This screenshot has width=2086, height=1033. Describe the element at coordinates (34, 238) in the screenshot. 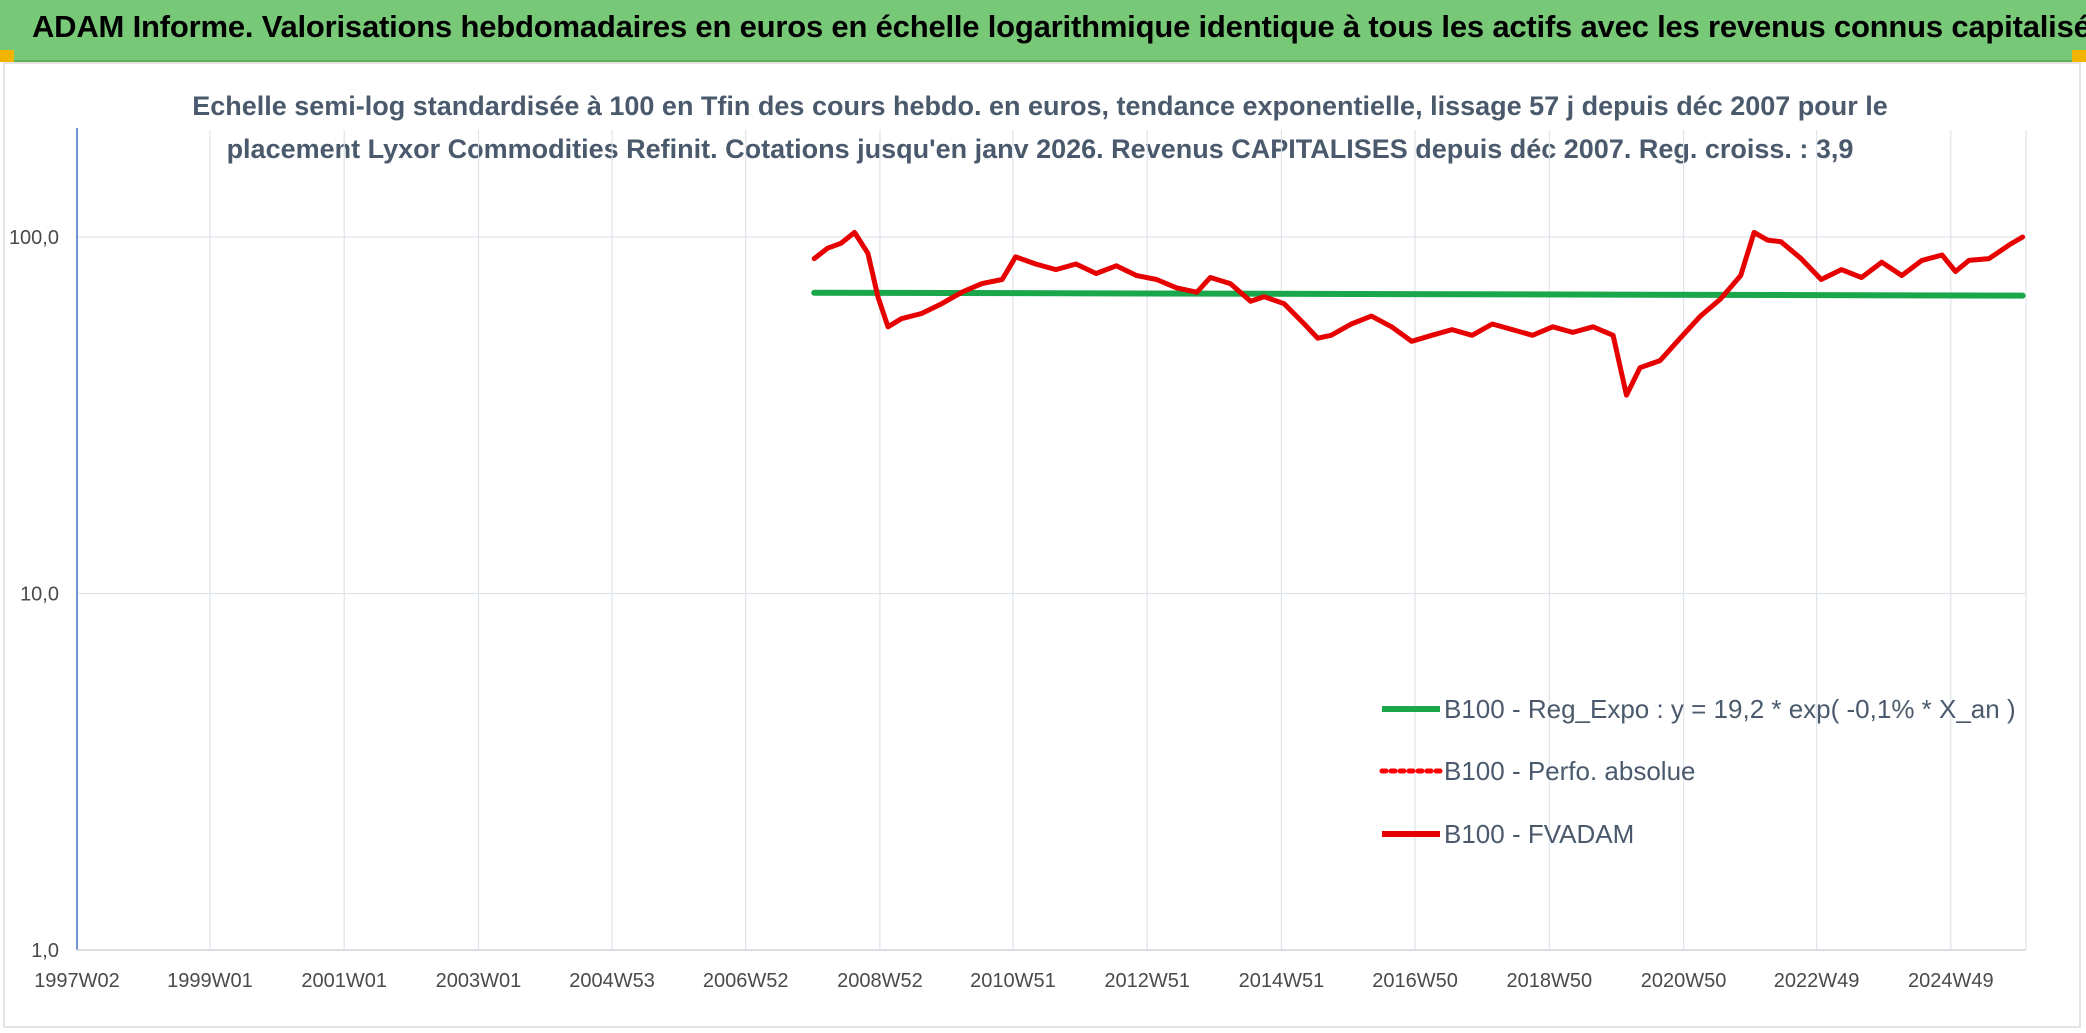

I see `y-tick-label: 100,0` at that location.